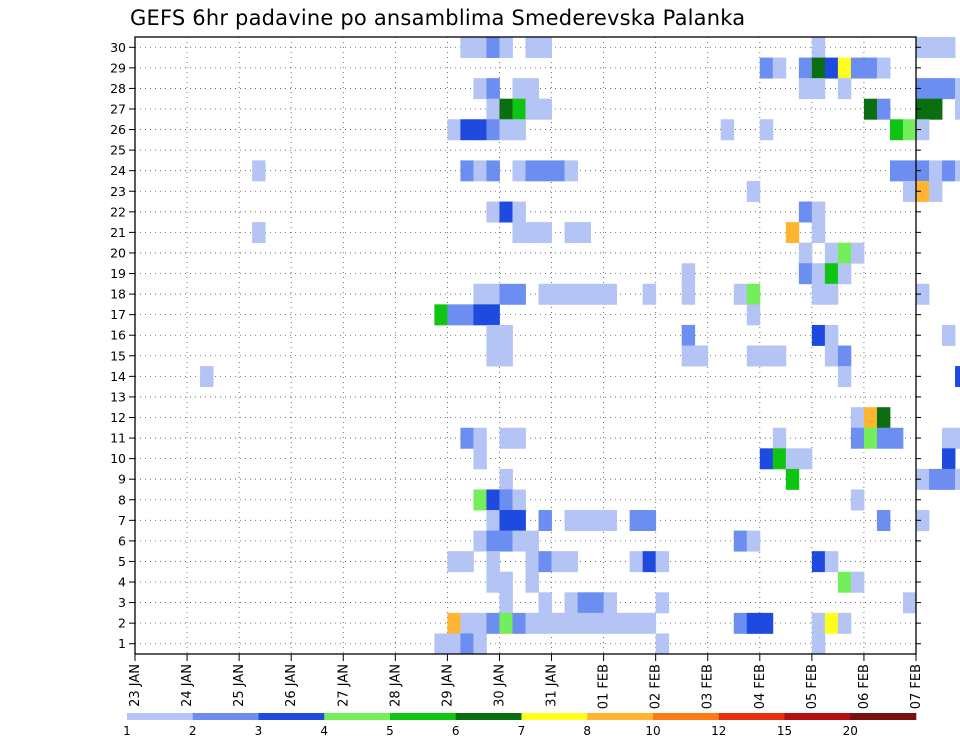 The width and height of the screenshot is (960, 742). What do you see at coordinates (118, 232) in the screenshot?
I see `y-tick-label: 21` at bounding box center [118, 232].